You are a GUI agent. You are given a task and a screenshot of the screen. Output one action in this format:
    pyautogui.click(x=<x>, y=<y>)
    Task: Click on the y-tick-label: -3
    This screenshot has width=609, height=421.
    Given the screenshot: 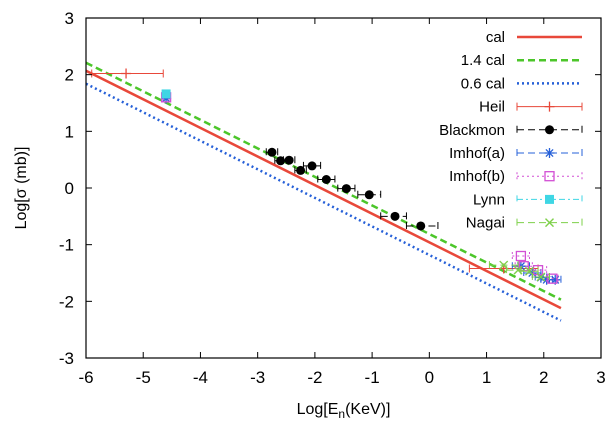 What is the action you would take?
    pyautogui.click(x=66, y=358)
    